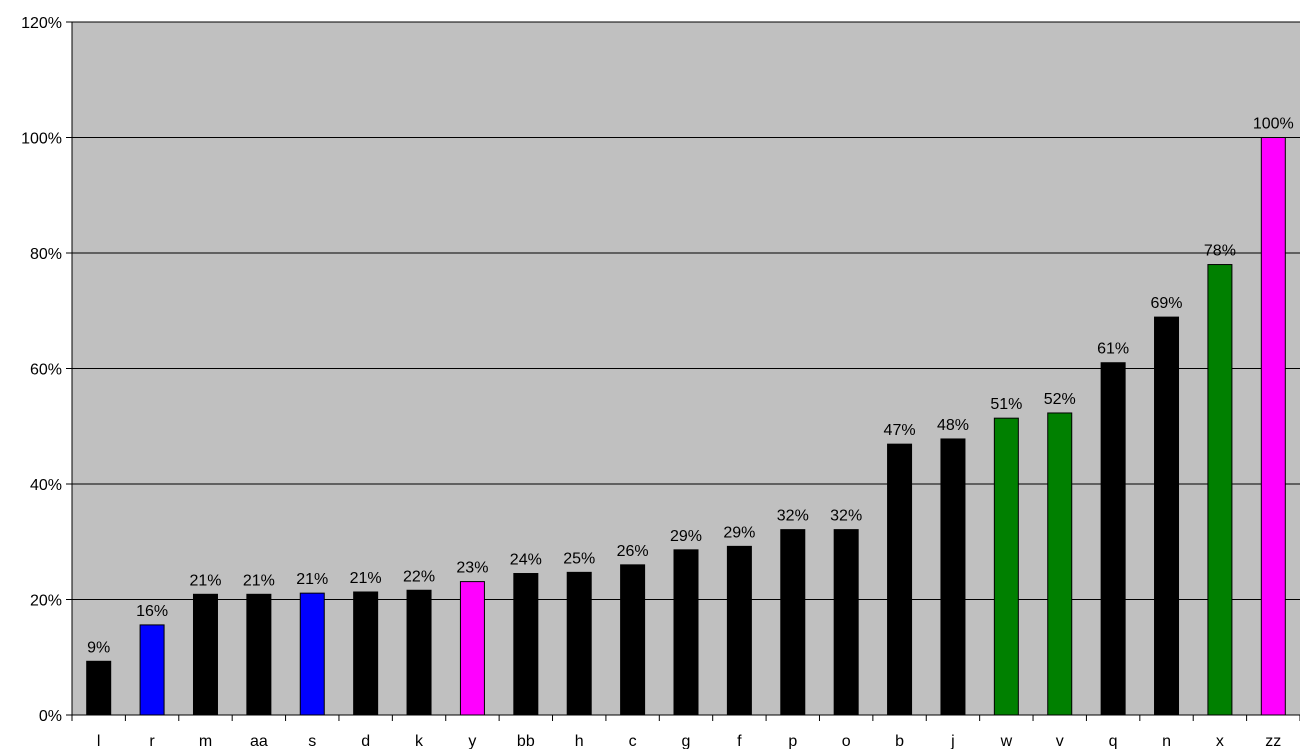 This screenshot has height=749, width=1300. What do you see at coordinates (579, 558) in the screenshot?
I see `data-label-h: 25%` at bounding box center [579, 558].